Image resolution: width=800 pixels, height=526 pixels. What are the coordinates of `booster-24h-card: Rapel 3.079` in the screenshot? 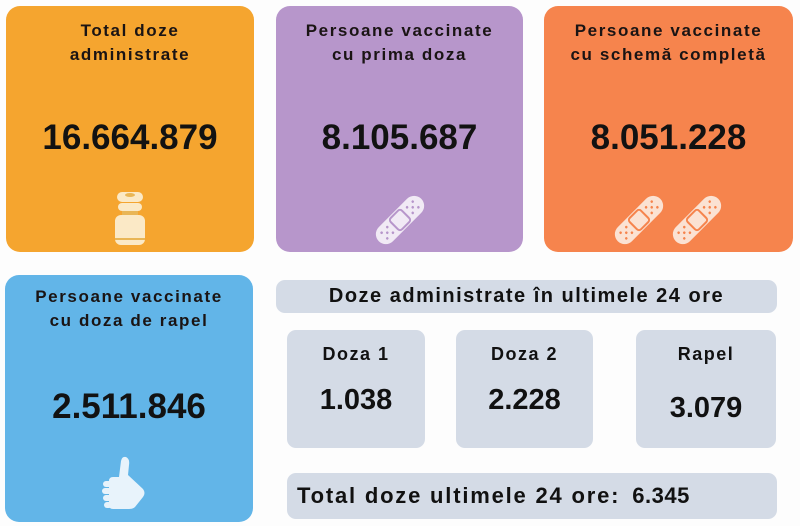 It's located at (706, 389).